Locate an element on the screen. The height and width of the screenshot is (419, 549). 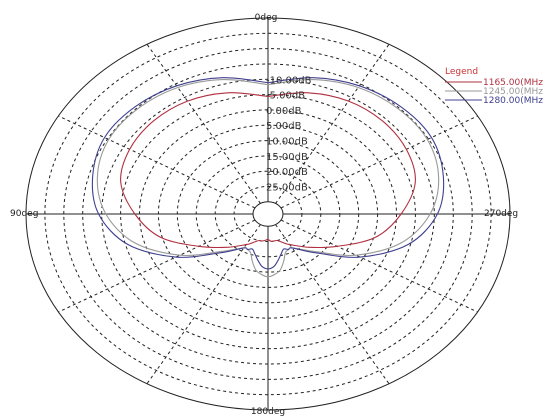
radial-tick-label: -5.00dB is located at coordinates (285, 96).